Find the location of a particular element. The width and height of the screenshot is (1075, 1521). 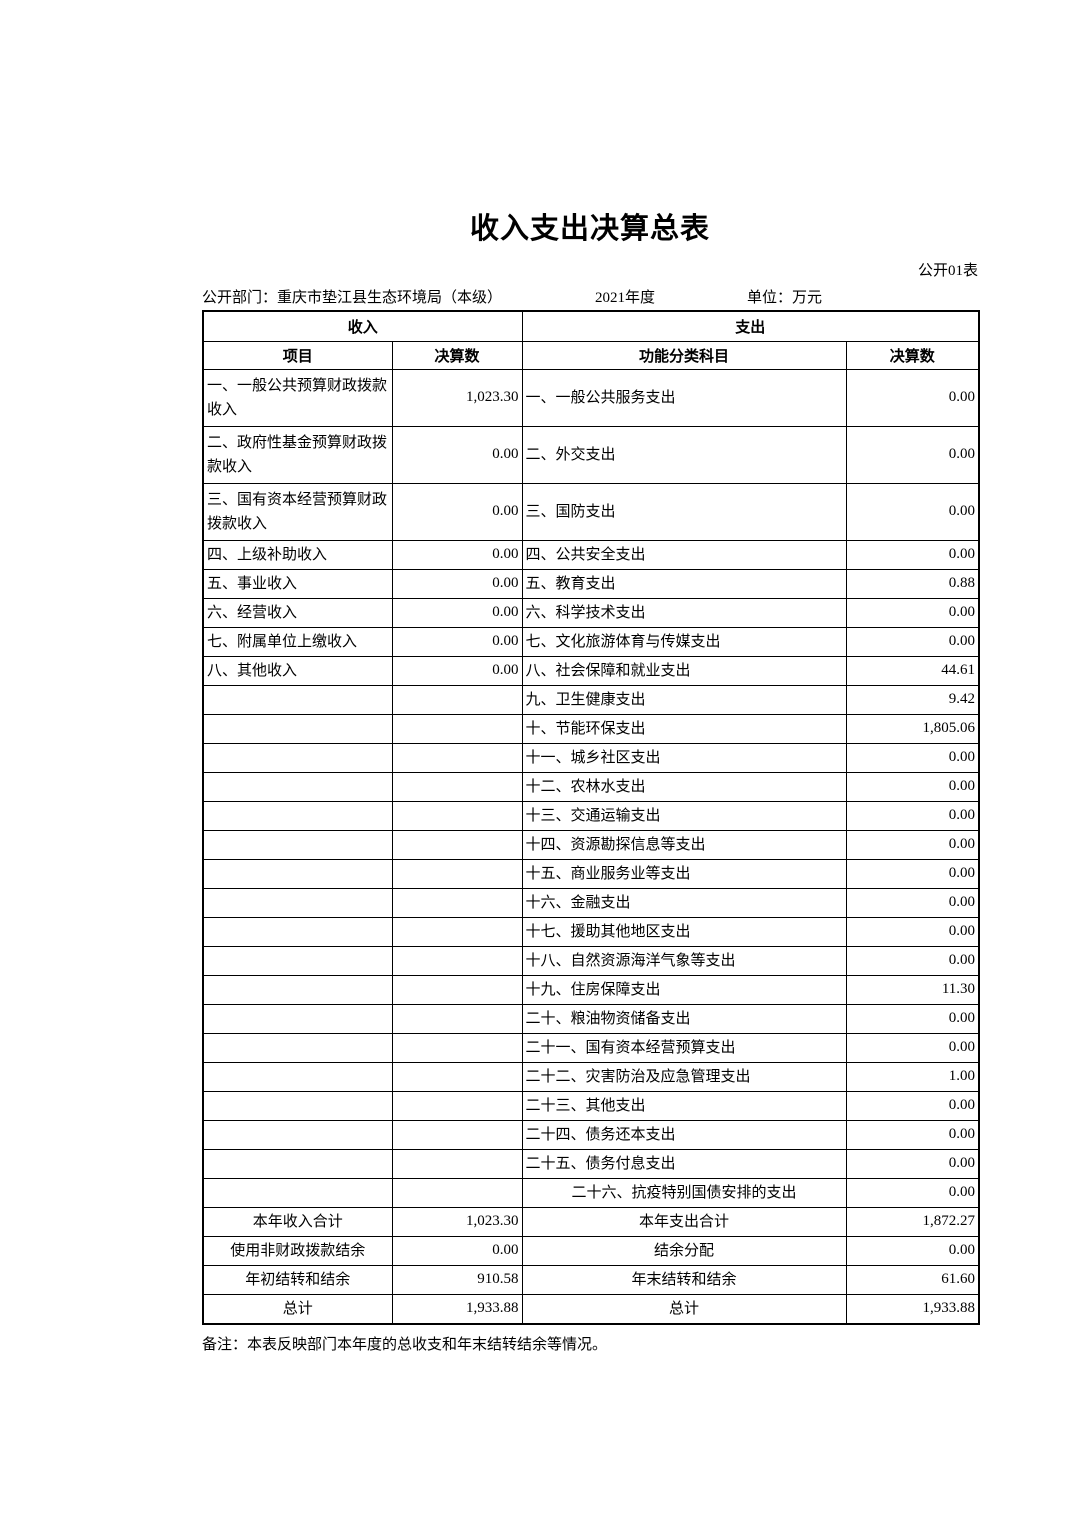

expense-item-cell: 二十二、灾害防治及应急管理支出 is located at coordinates (684, 1076).